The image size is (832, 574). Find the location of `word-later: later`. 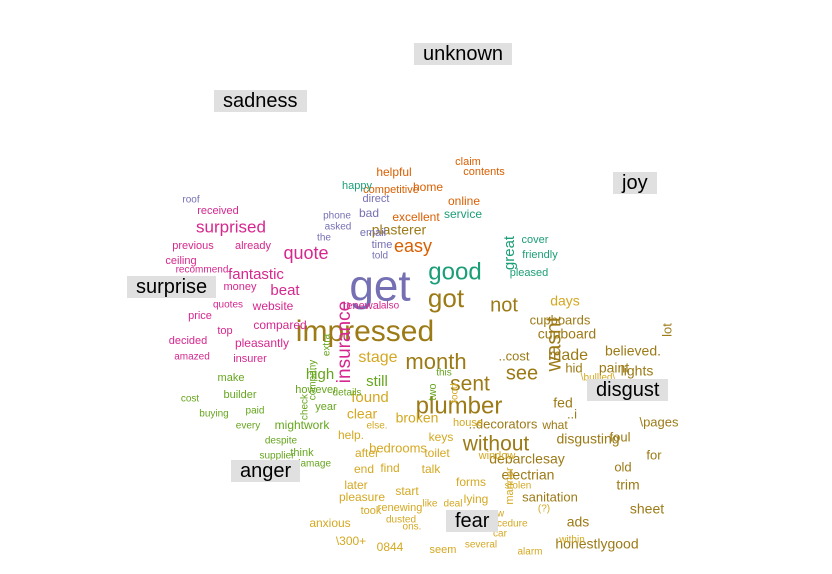

word-later: later is located at coordinates (355, 485).